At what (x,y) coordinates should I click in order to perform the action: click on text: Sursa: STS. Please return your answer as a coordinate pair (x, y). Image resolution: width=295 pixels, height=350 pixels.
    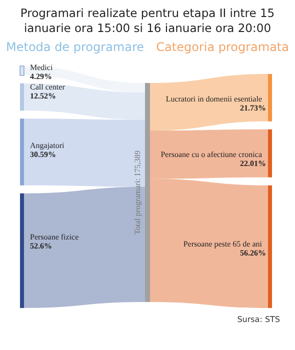
    Looking at the image, I should click on (258, 319).